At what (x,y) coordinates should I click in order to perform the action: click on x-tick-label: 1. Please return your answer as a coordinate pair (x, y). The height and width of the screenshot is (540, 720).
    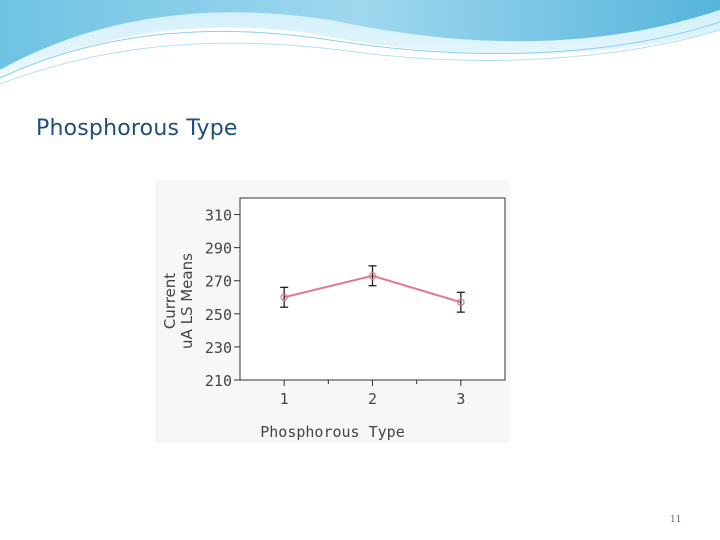
    Looking at the image, I should click on (284, 399).